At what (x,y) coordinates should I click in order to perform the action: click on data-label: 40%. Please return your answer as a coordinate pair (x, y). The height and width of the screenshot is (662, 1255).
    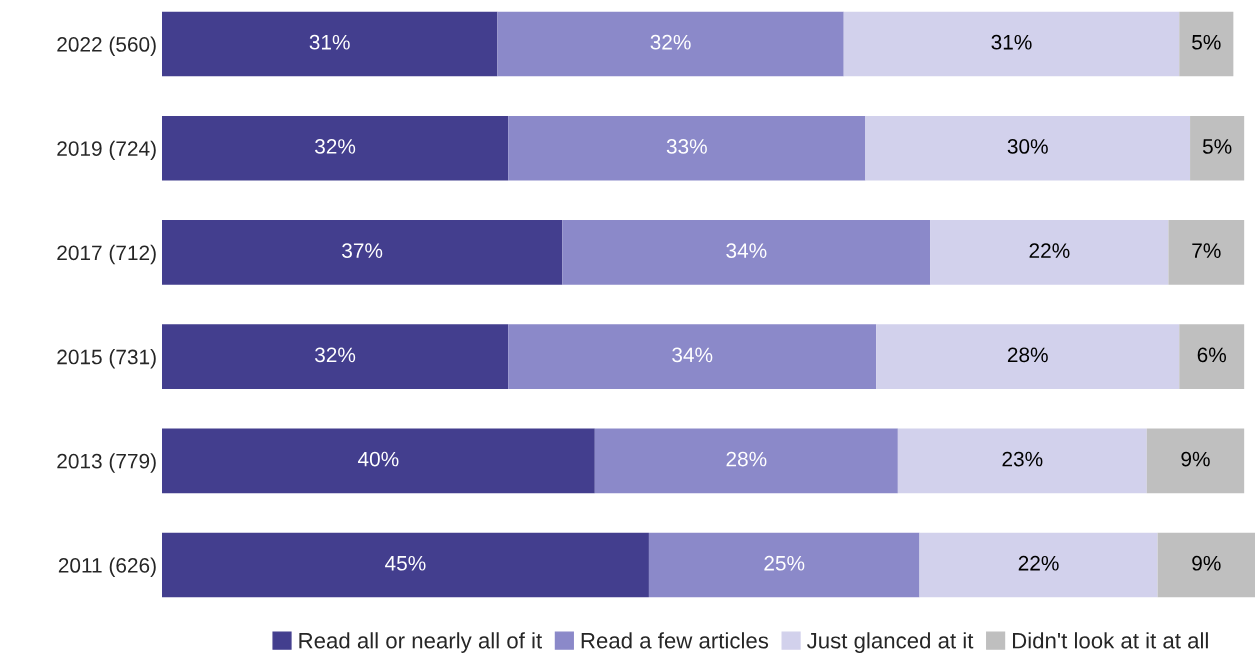
    Looking at the image, I should click on (378, 459).